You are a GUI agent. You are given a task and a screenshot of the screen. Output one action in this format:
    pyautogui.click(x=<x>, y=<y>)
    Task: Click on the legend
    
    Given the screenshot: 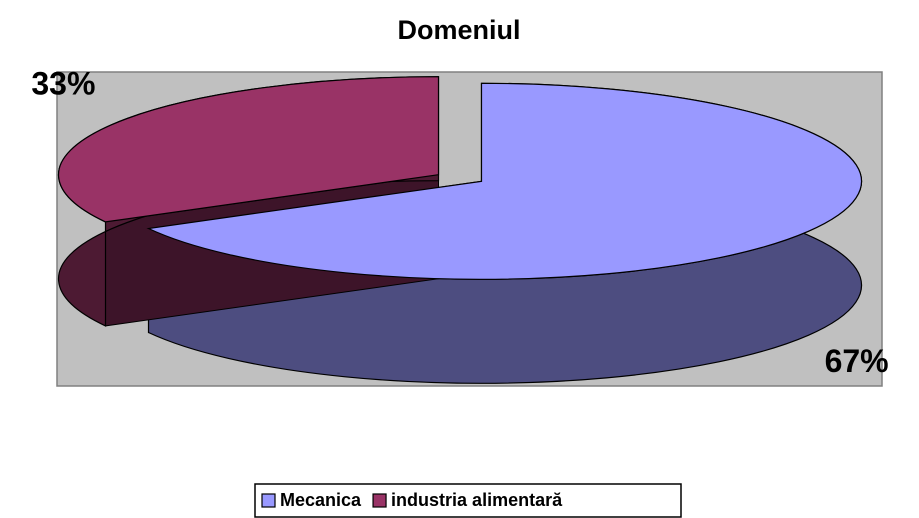 What is the action you would take?
    pyautogui.click(x=468, y=500)
    